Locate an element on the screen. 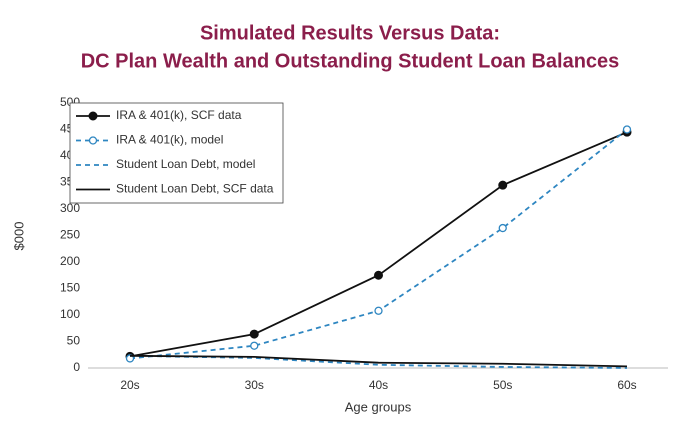 The image size is (700, 435). legend-label: Student Loan Debt, model is located at coordinates (185, 164).